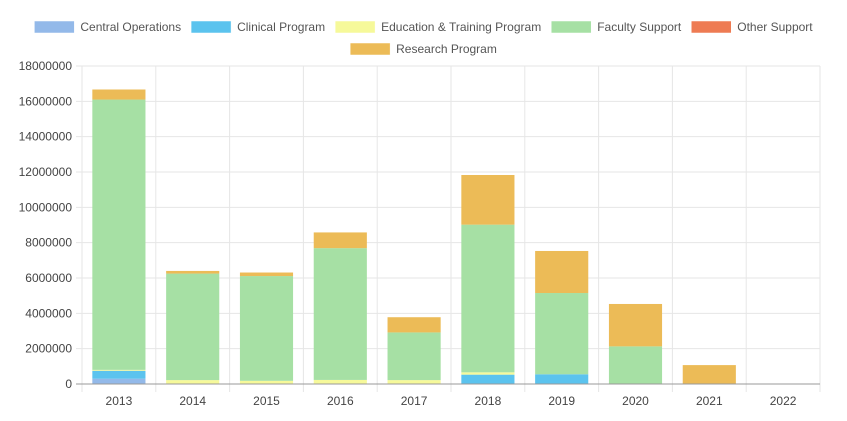 This screenshot has width=847, height=421. Describe the element at coordinates (266, 274) in the screenshot. I see `bar-segment-research-program-2015` at that location.